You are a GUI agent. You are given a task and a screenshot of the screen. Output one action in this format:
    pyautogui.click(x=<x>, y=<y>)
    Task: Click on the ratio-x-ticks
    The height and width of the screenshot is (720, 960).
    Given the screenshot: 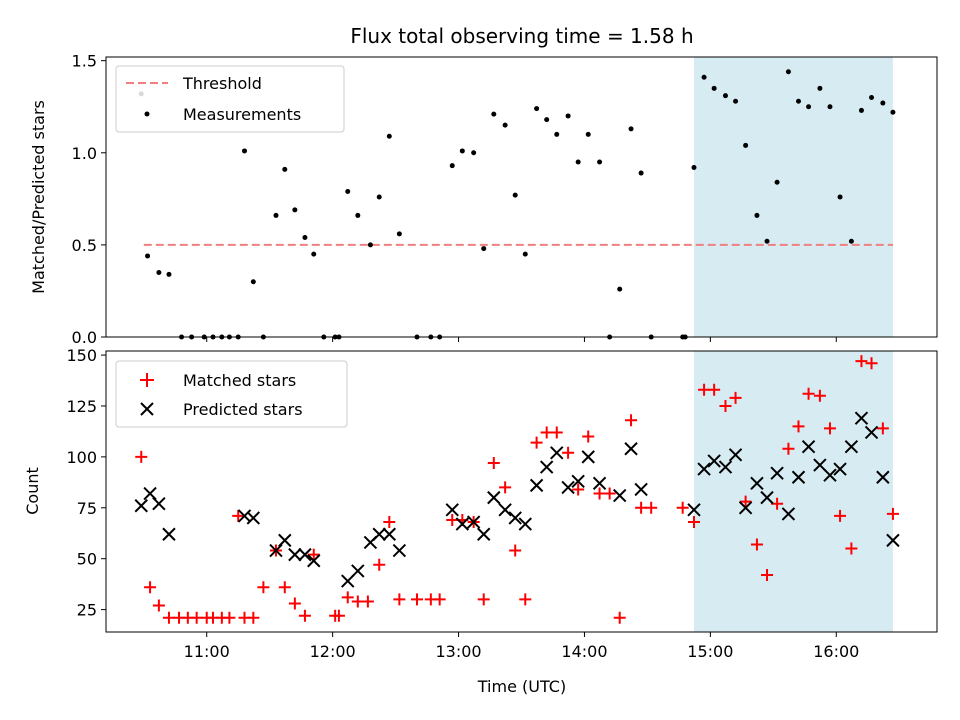 What is the action you would take?
    pyautogui.click(x=521, y=339)
    